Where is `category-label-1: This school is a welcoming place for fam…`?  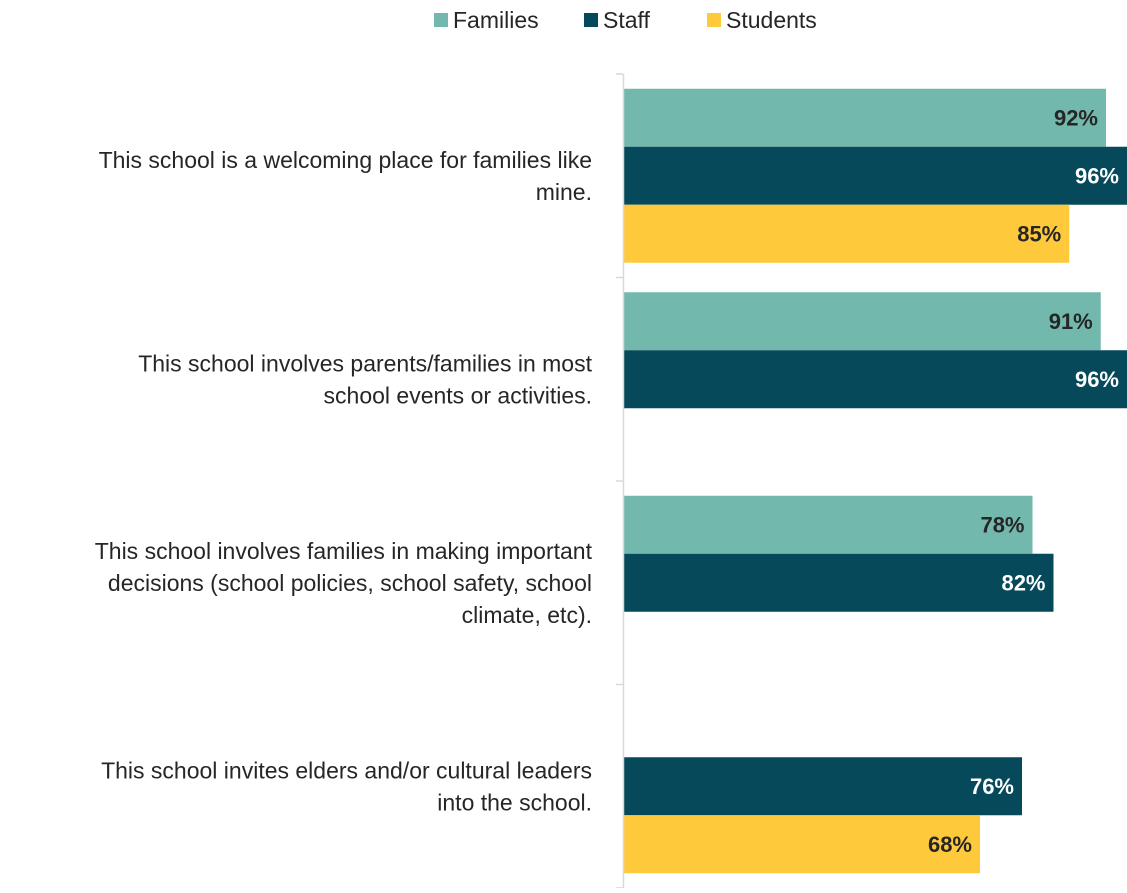 category-label-1: This school is a welcoming place for fam… is located at coordinates (345, 176).